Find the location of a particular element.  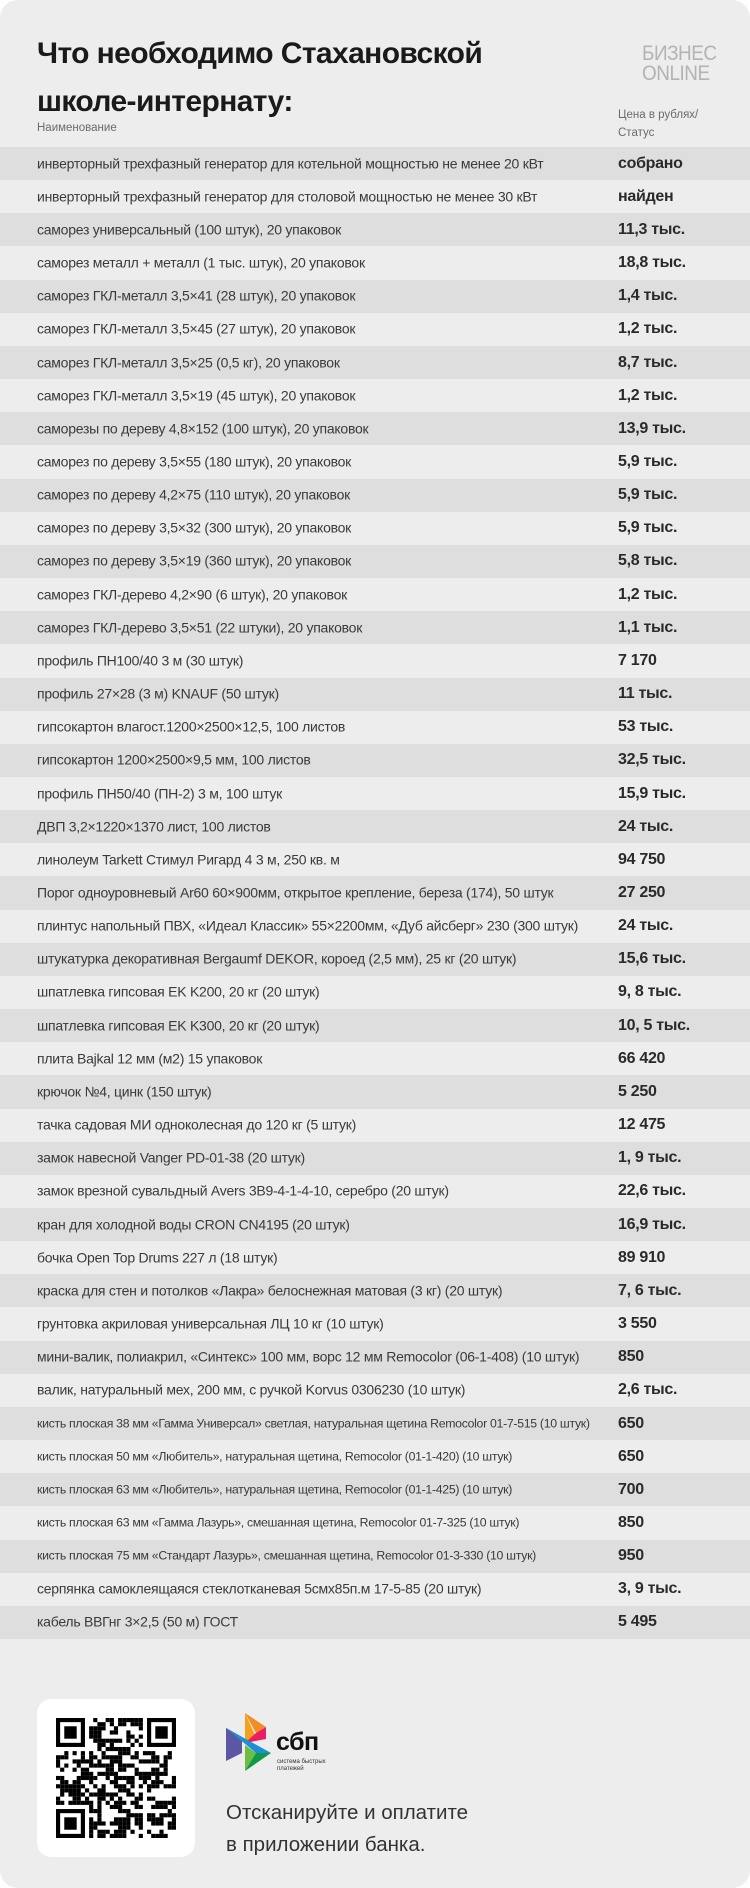

item-price: 3 550 is located at coordinates (637, 1324).